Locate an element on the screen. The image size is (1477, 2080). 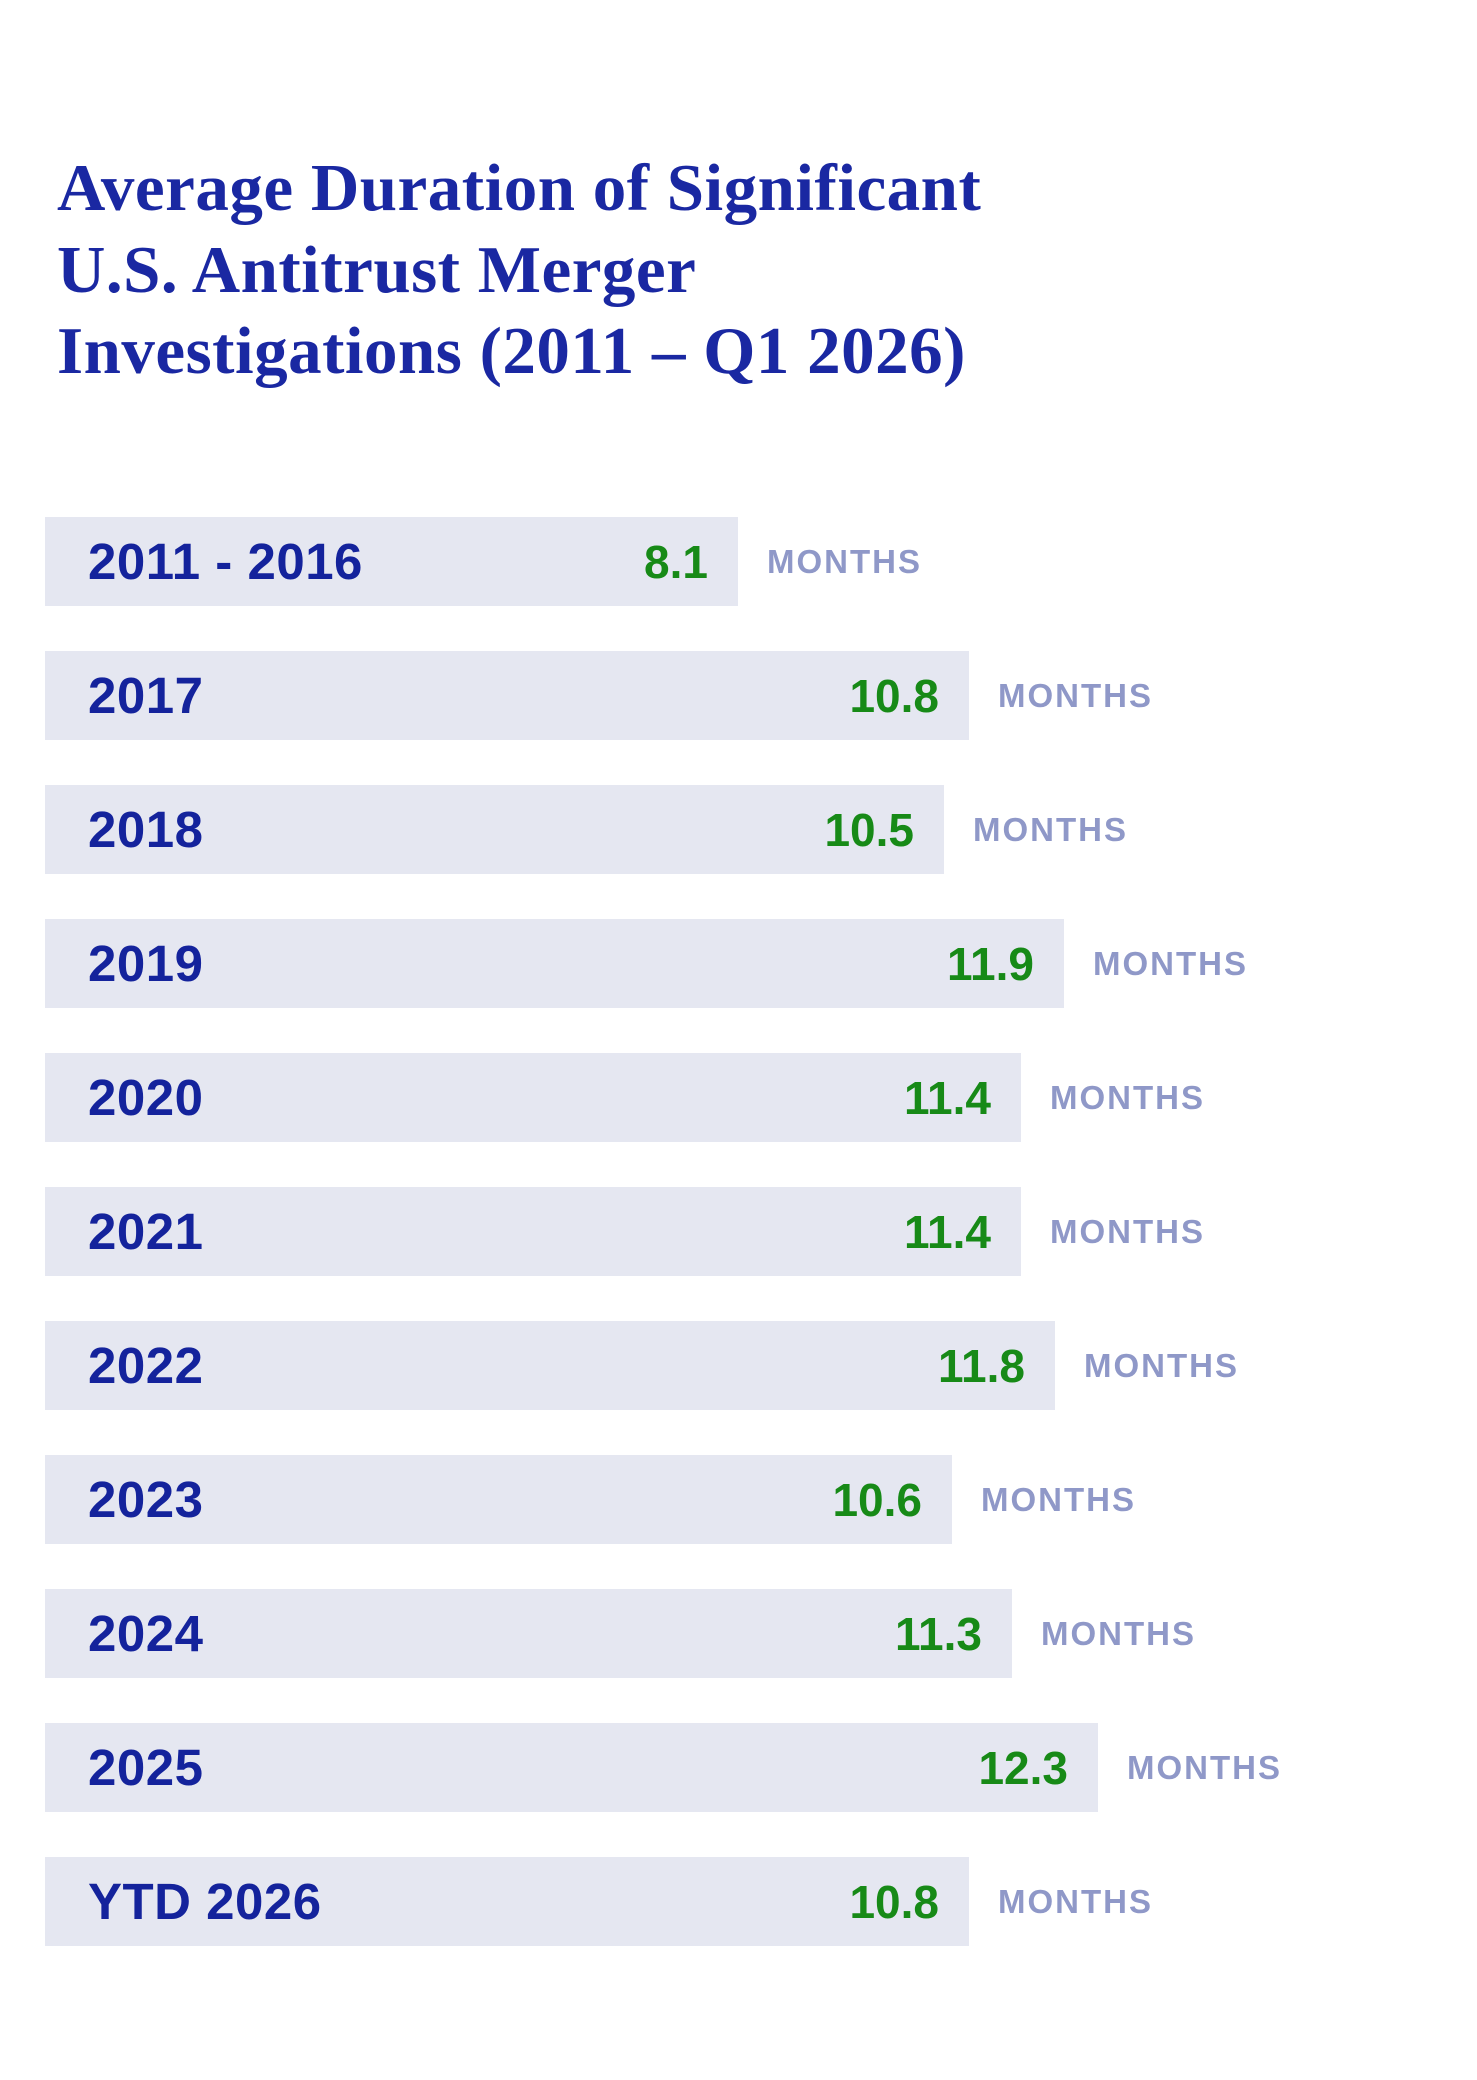
page-title-line-2: U.S. Antitrust Merger is located at coordinates (377, 269).